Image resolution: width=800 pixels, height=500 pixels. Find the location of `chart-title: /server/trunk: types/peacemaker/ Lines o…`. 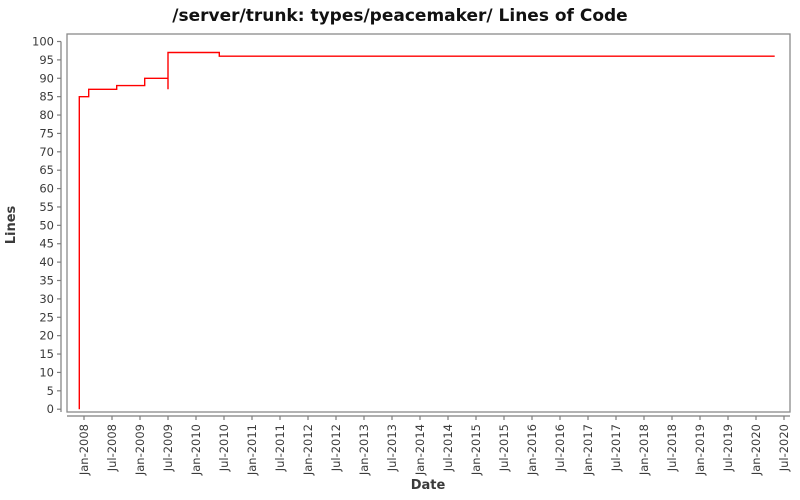

chart-title: /server/trunk: types/peacemaker/ Lines o… is located at coordinates (400, 16).